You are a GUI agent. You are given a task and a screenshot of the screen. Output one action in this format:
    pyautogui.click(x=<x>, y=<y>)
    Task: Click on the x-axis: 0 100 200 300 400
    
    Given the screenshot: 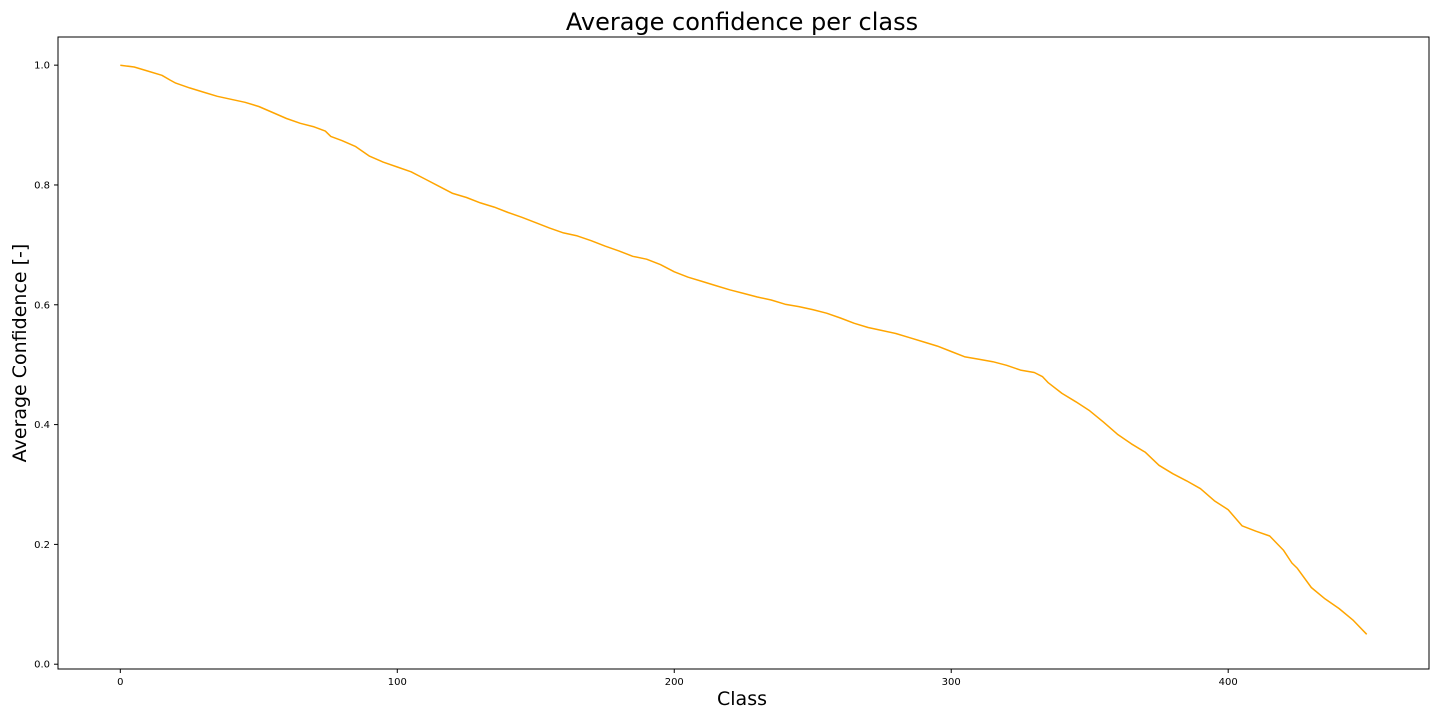 What is the action you would take?
    pyautogui.click(x=677, y=678)
    